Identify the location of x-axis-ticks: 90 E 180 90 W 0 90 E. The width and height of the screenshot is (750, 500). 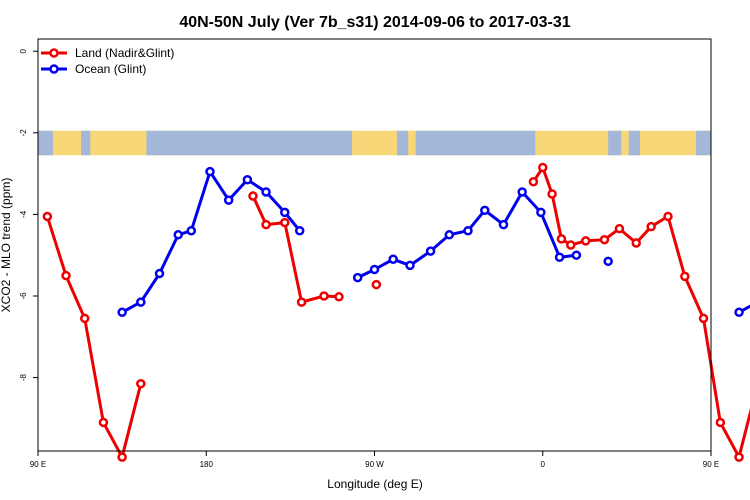
(374, 460).